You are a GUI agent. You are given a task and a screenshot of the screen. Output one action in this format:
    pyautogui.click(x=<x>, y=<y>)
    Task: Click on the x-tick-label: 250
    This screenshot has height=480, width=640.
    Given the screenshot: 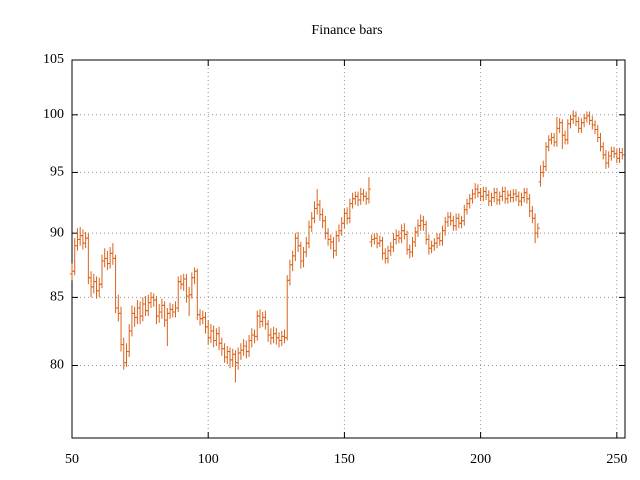 What is the action you would take?
    pyautogui.click(x=616, y=459)
    